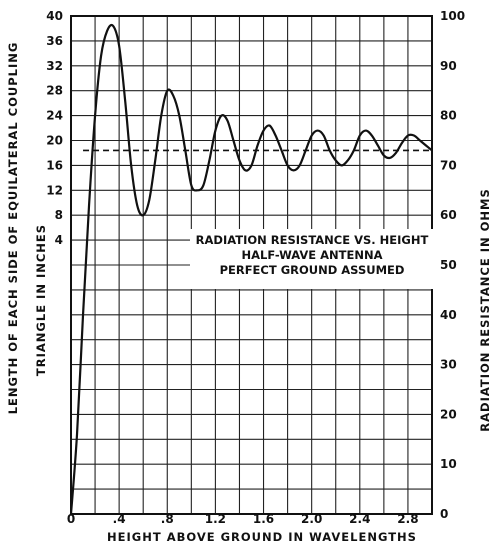 This screenshot has width=499, height=546. What do you see at coordinates (452, 16) in the screenshot?
I see `right-tick-label: 100` at bounding box center [452, 16].